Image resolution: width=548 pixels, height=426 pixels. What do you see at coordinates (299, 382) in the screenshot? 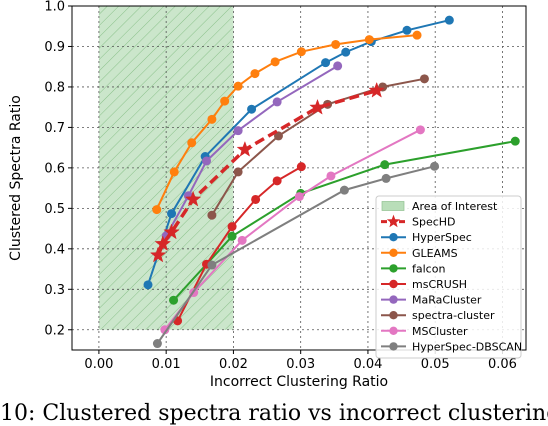
I see `x-axis-label: Incorrect Clustering Ratio` at bounding box center [299, 382].